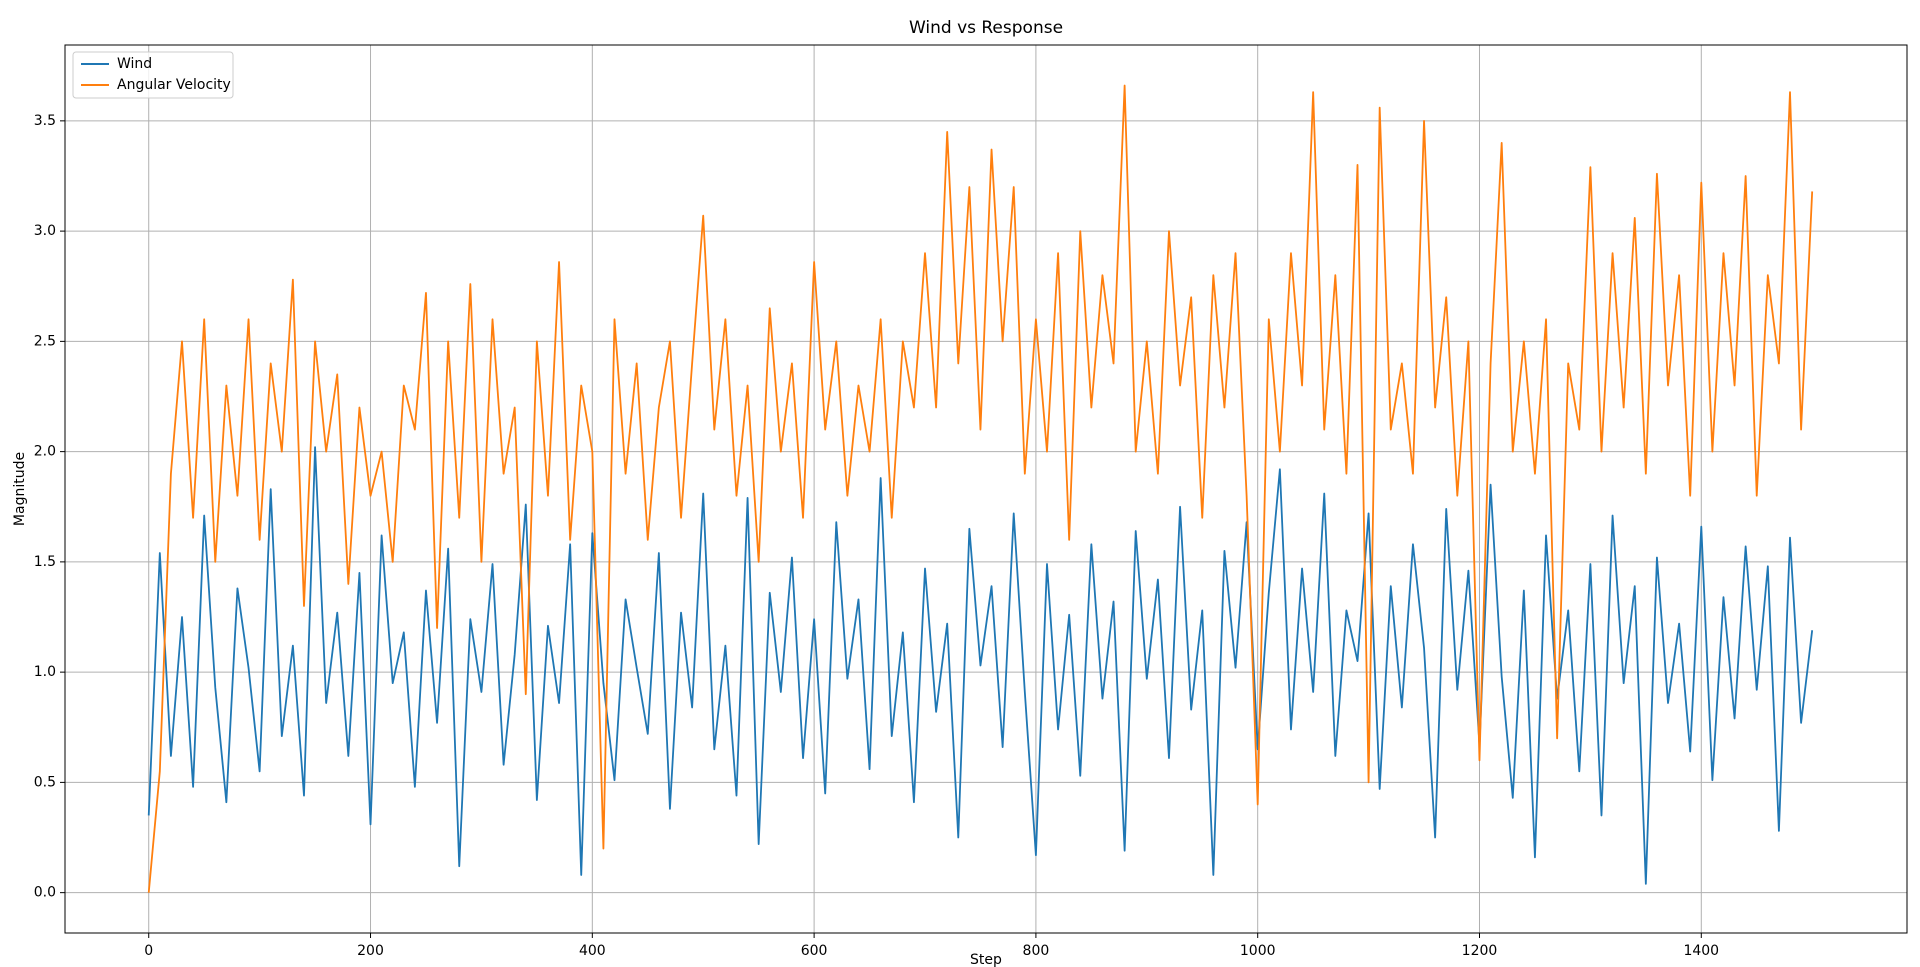 This screenshot has height=967, width=1920. What do you see at coordinates (45, 893) in the screenshot?
I see `y-tick-label: 0.0` at bounding box center [45, 893].